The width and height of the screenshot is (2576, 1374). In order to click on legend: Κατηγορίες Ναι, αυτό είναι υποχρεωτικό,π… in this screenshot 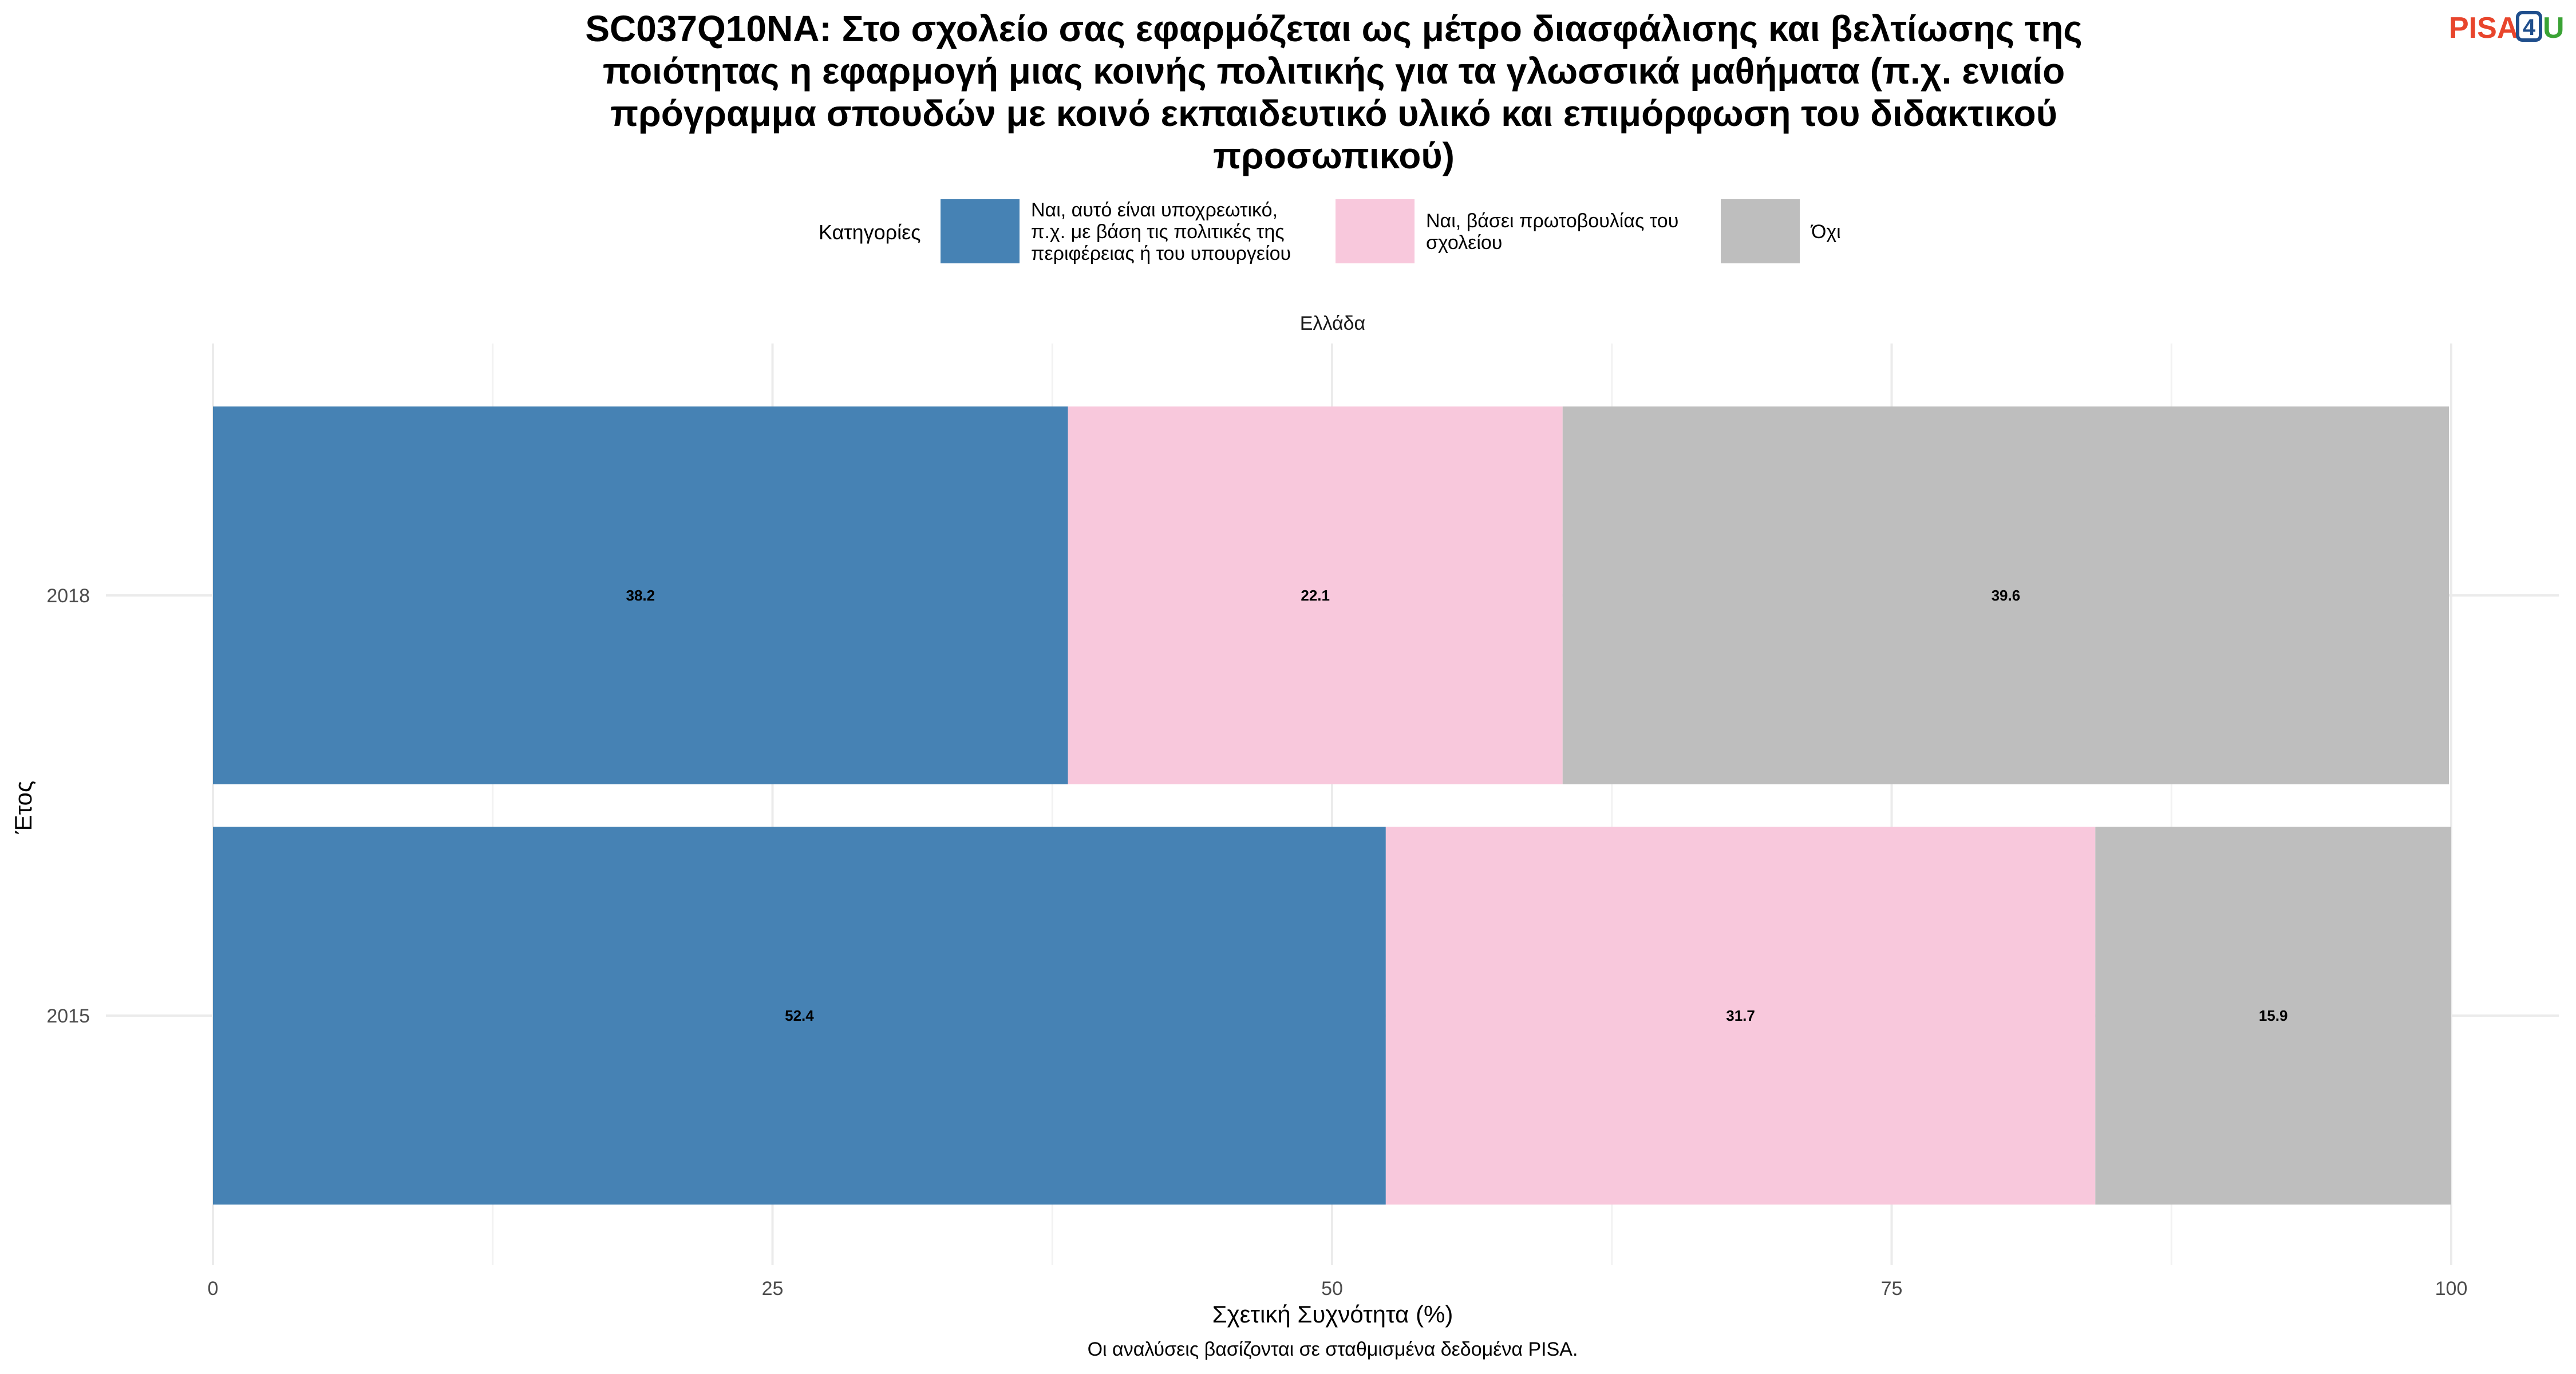, I will do `click(1330, 232)`.